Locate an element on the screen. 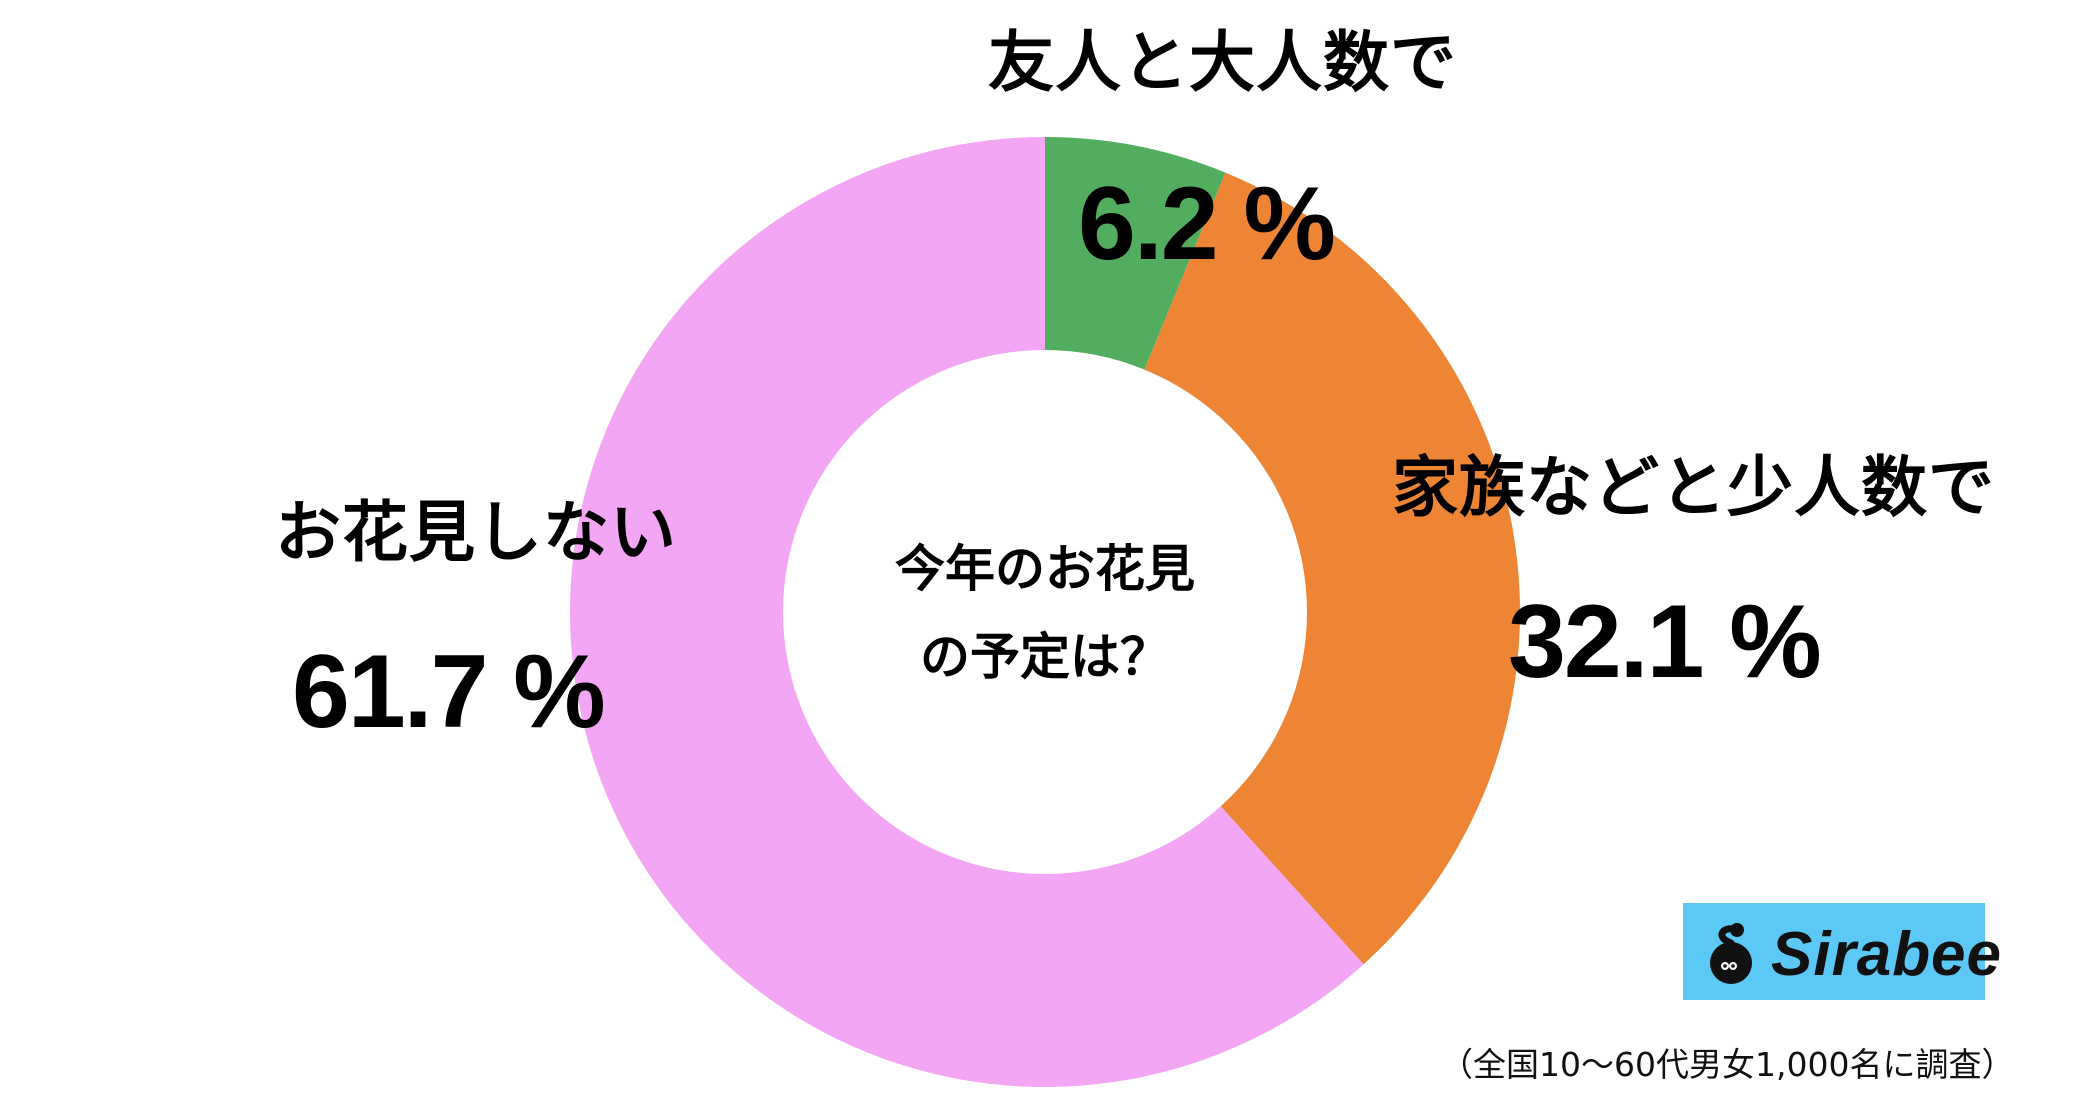 The width and height of the screenshot is (2092, 1102). label-percent-no-hanami: 61.7 % is located at coordinates (449, 692).